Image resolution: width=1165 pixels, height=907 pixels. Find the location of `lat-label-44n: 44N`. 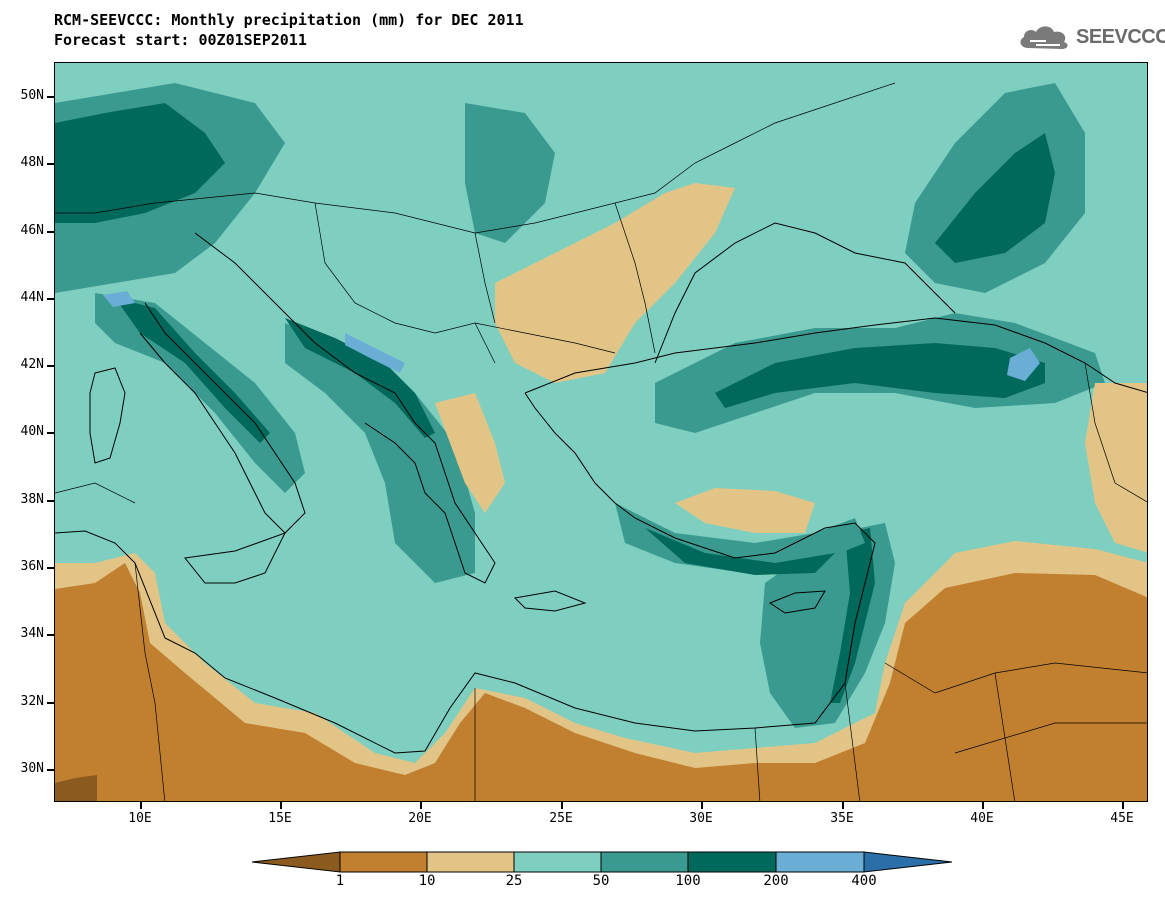

lat-label-44n: 44N is located at coordinates (32, 297).